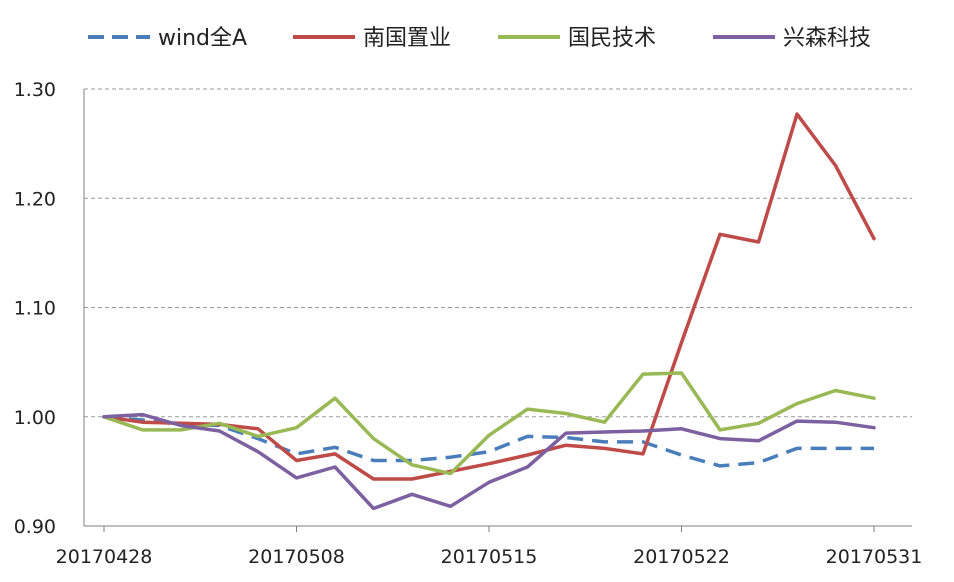 This screenshot has height=582, width=954. Describe the element at coordinates (612, 38) in the screenshot. I see `legend-label: 国民技术` at that location.